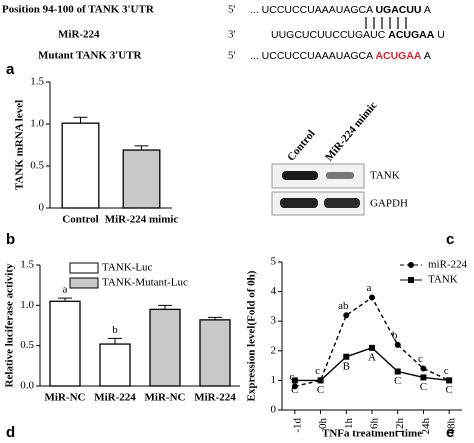 Image resolution: width=474 pixels, height=443 pixels. What do you see at coordinates (323, 424) in the screenshot?
I see `x-tick-label: 0h` at bounding box center [323, 424].